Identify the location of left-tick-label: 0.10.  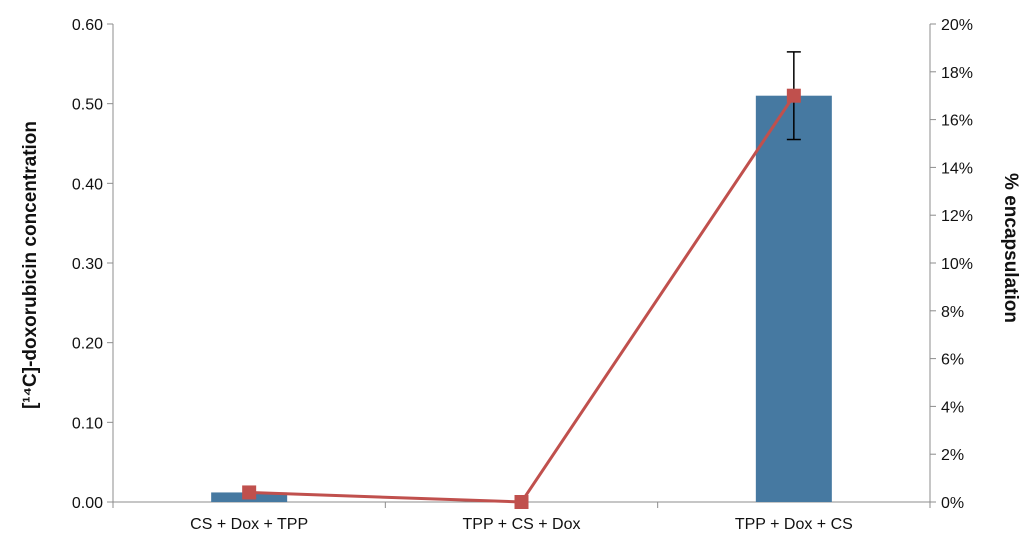
(87, 423).